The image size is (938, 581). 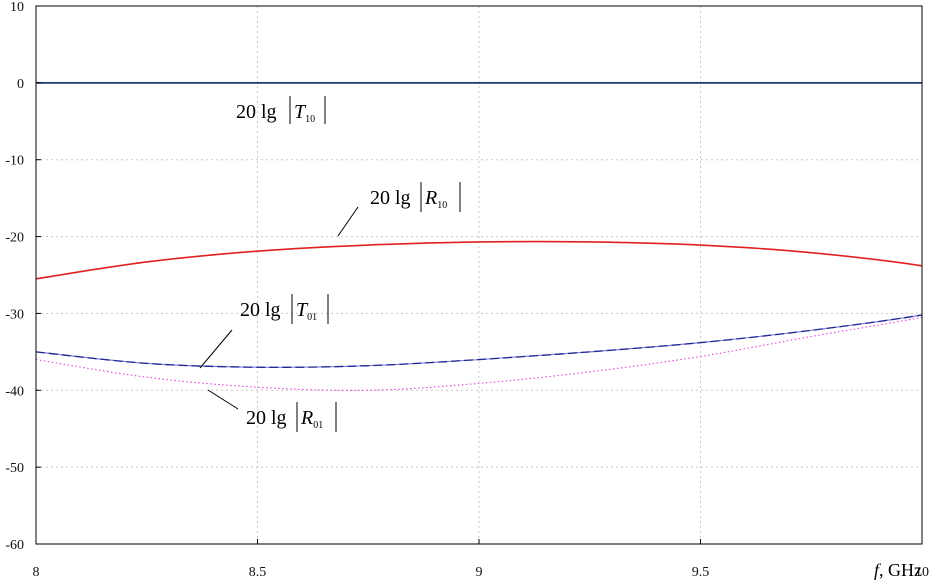 What do you see at coordinates (216, 349) in the screenshot?
I see `leader-t01` at bounding box center [216, 349].